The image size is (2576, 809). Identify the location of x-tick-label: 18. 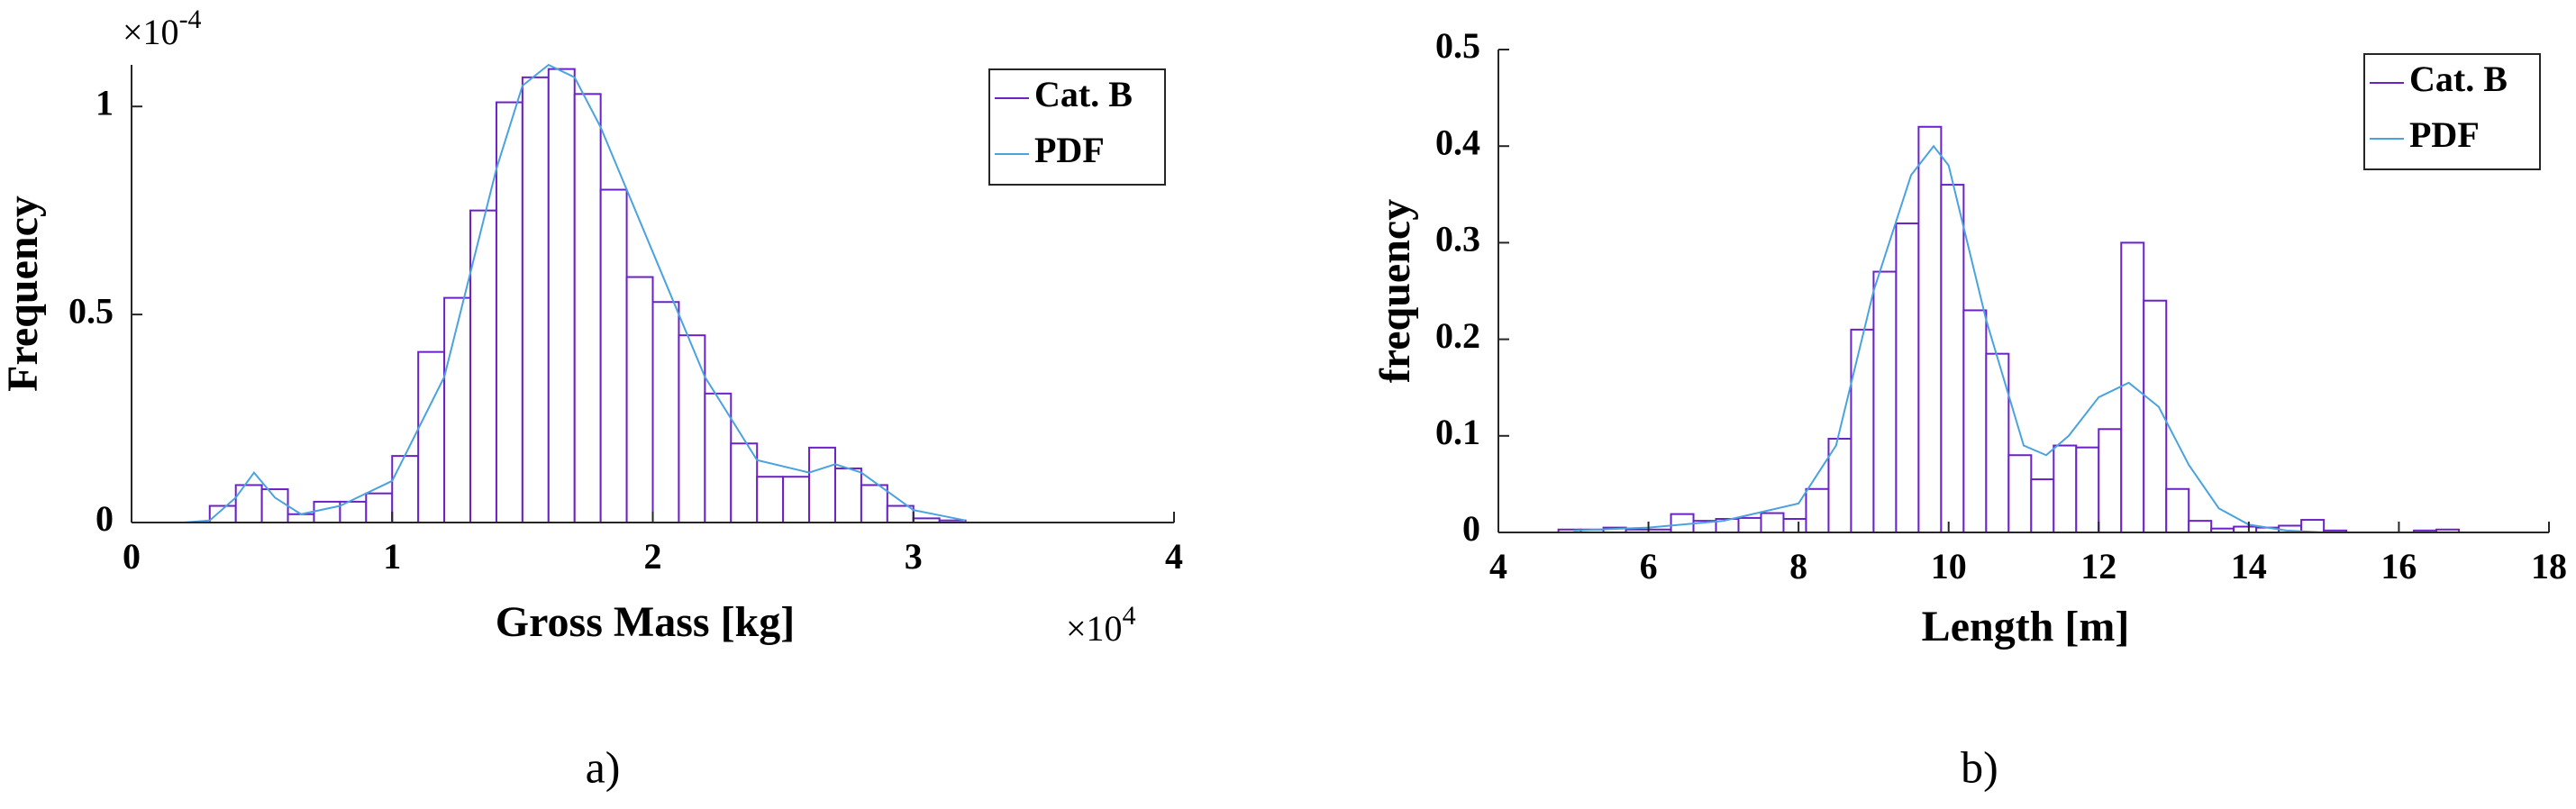
(2549, 566).